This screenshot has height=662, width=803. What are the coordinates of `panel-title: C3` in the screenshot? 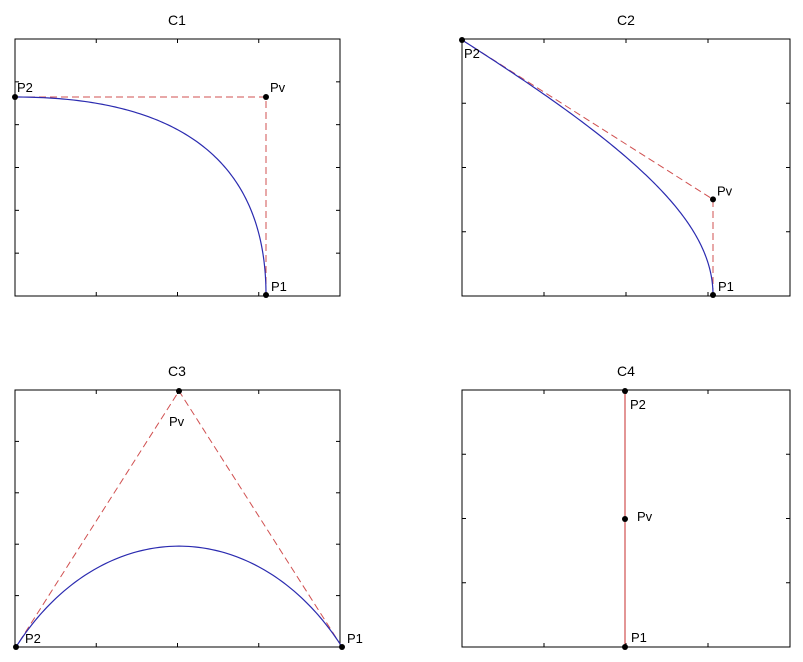 It's located at (177, 371).